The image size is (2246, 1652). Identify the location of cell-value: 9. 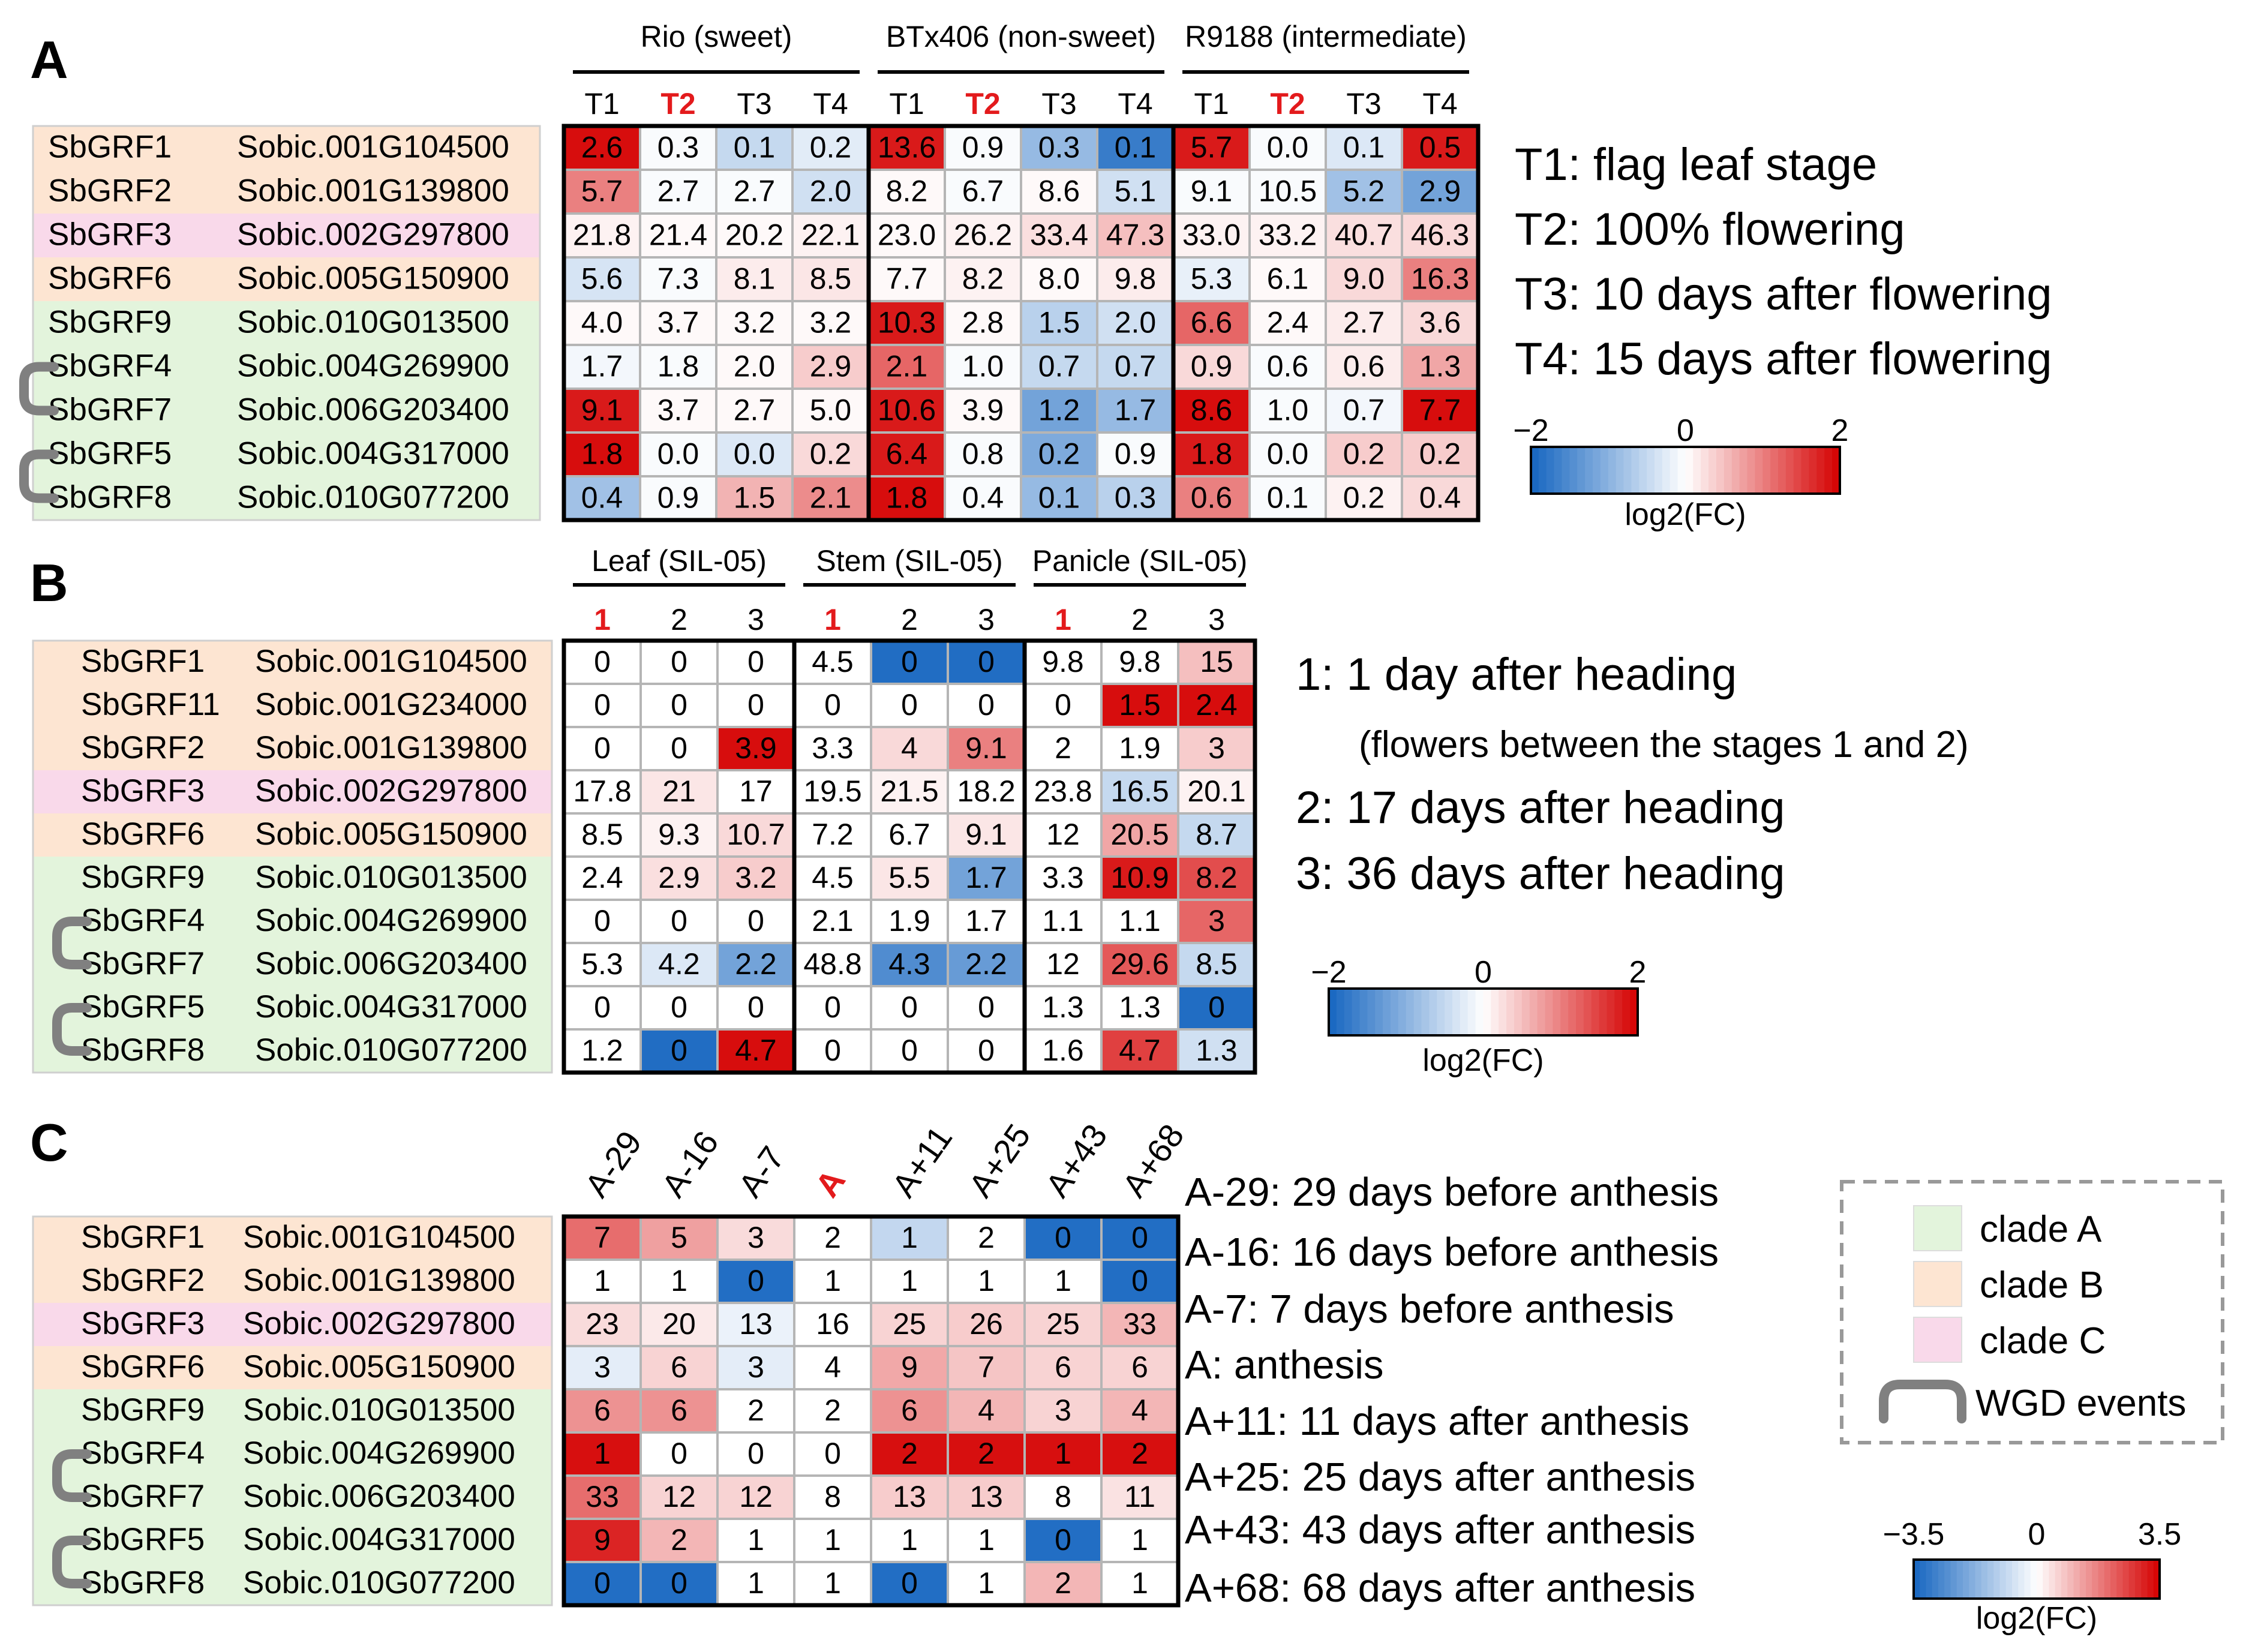
(909, 1367).